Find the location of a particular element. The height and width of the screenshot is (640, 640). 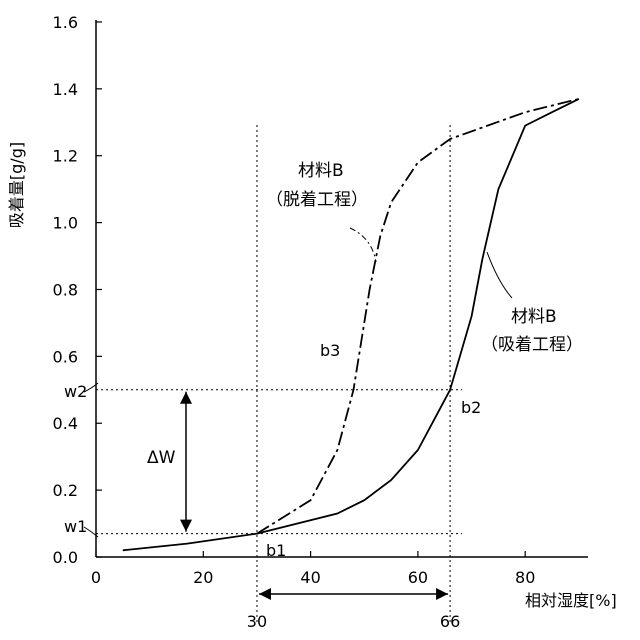

y-tick-label: 1.6 is located at coordinates (65, 22).